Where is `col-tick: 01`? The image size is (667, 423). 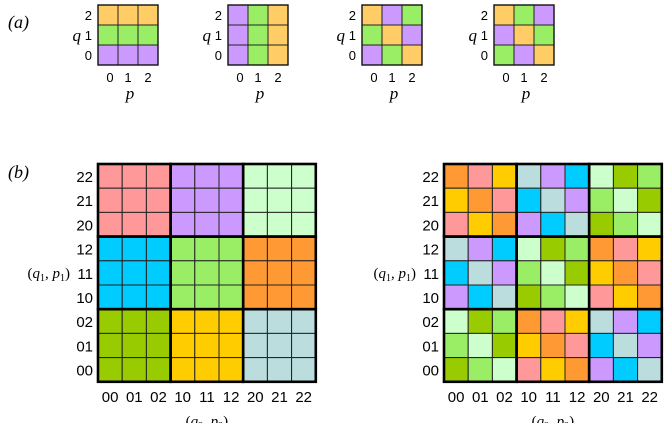
col-tick: 01 is located at coordinates (480, 397).